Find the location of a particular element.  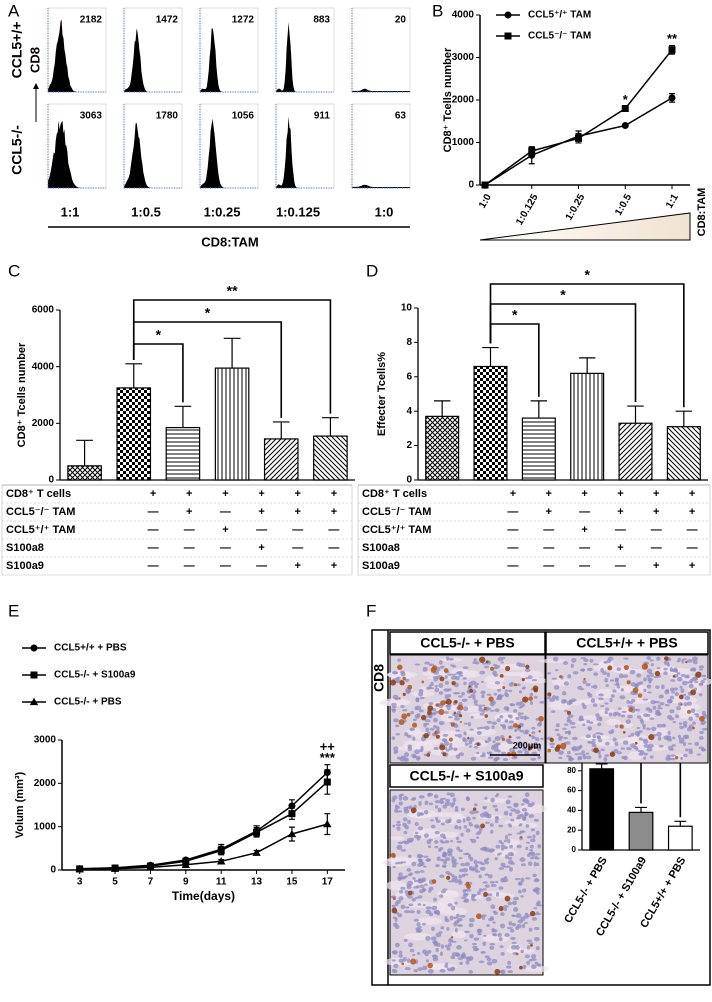

x-tick-label: 13 is located at coordinates (257, 882).